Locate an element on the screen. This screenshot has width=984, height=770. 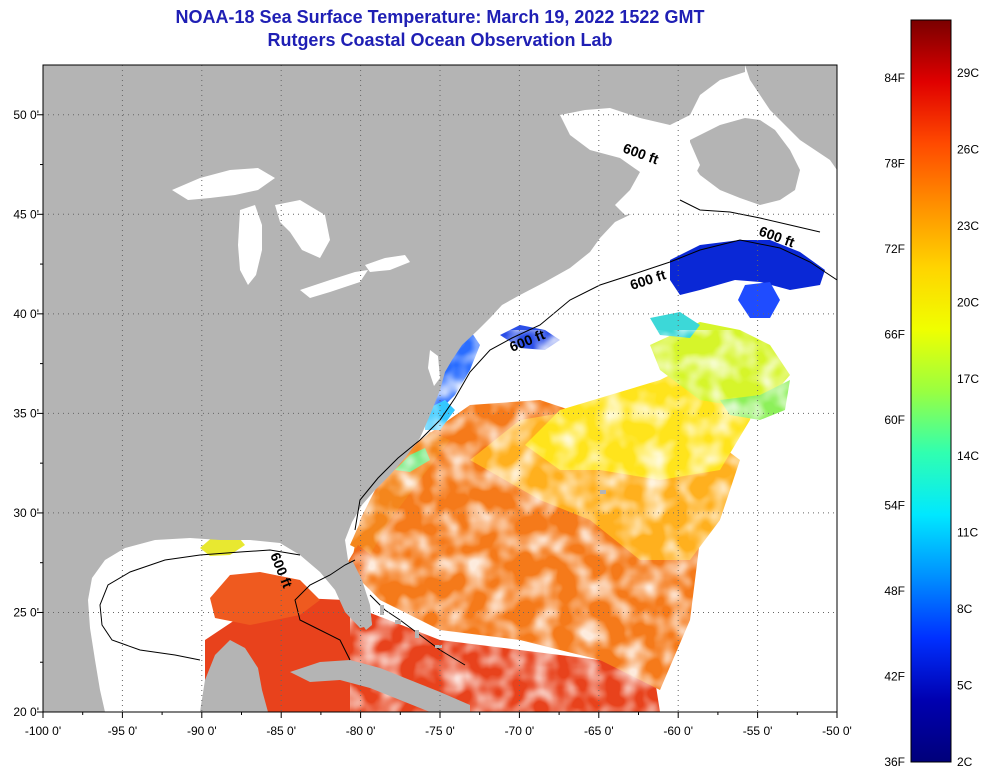
colorbar-f-label: 54F is located at coordinates (894, 506).